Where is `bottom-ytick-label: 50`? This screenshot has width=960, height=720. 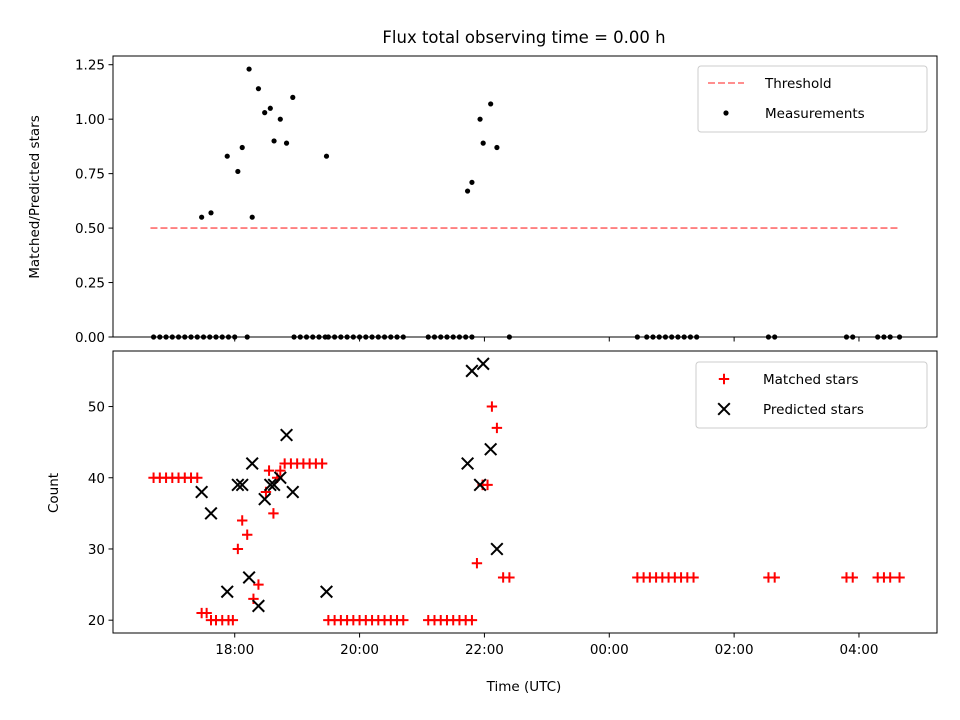
bottom-ytick-label: 50 is located at coordinates (96, 408).